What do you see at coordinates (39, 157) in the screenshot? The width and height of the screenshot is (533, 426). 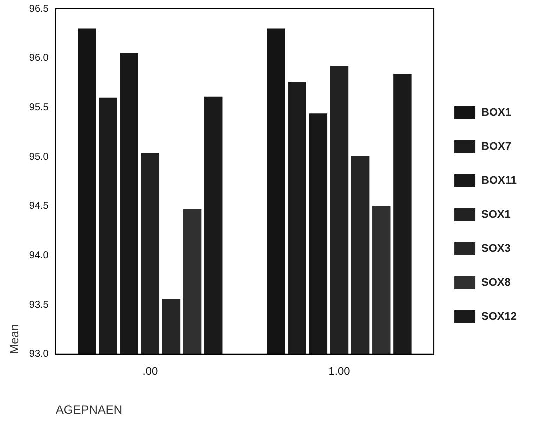 I see `y-tick-label: 95.0` at bounding box center [39, 157].